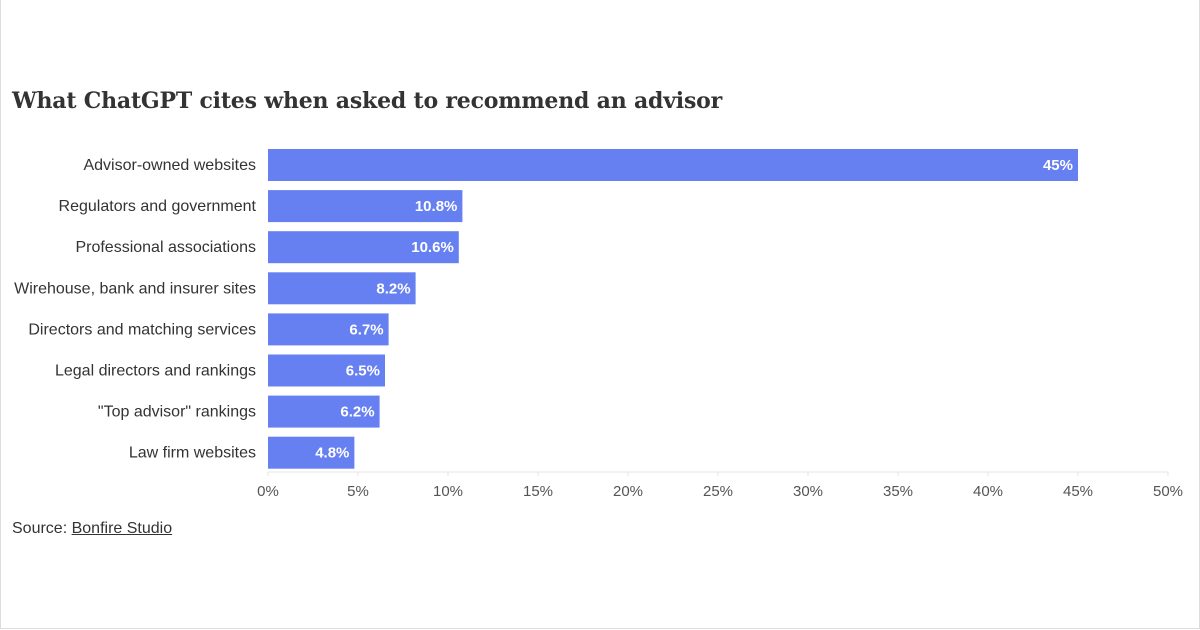 The width and height of the screenshot is (1200, 630). What do you see at coordinates (135, 288) in the screenshot?
I see `category-label: Wirehouse, bank and insurer sites` at bounding box center [135, 288].